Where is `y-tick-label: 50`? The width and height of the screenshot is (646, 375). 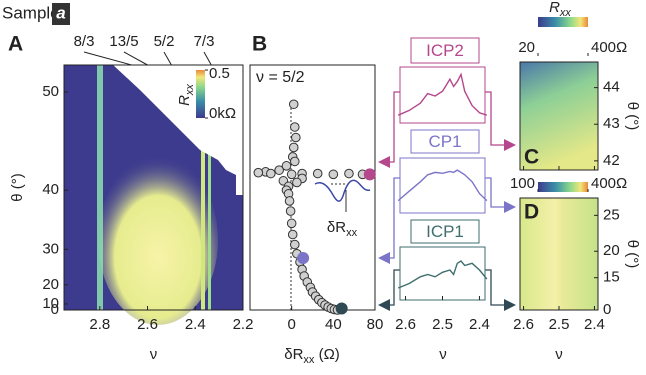 y-tick-label: 50 is located at coordinates (50, 91).